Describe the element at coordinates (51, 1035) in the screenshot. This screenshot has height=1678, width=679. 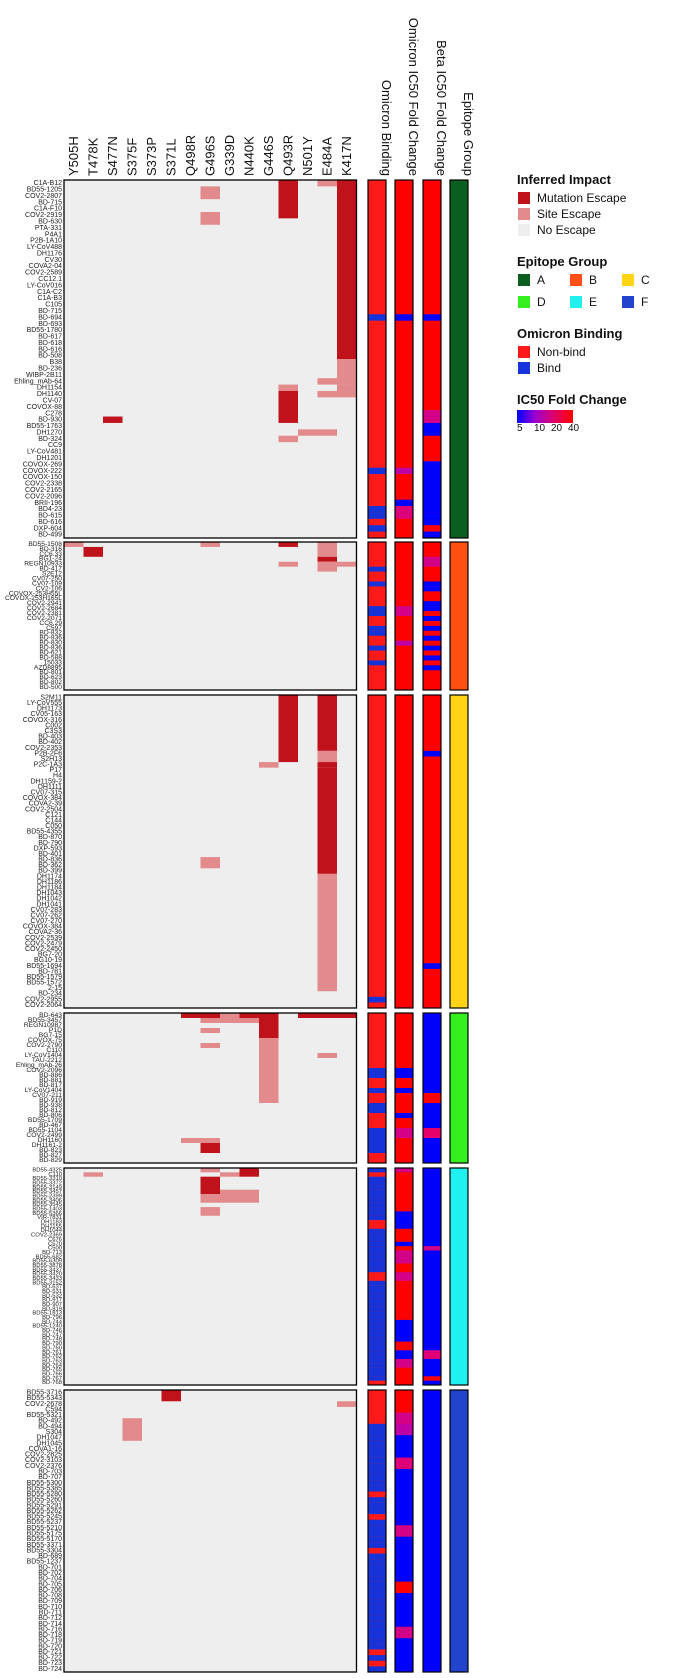
I see `row-label: BG7-15` at that location.